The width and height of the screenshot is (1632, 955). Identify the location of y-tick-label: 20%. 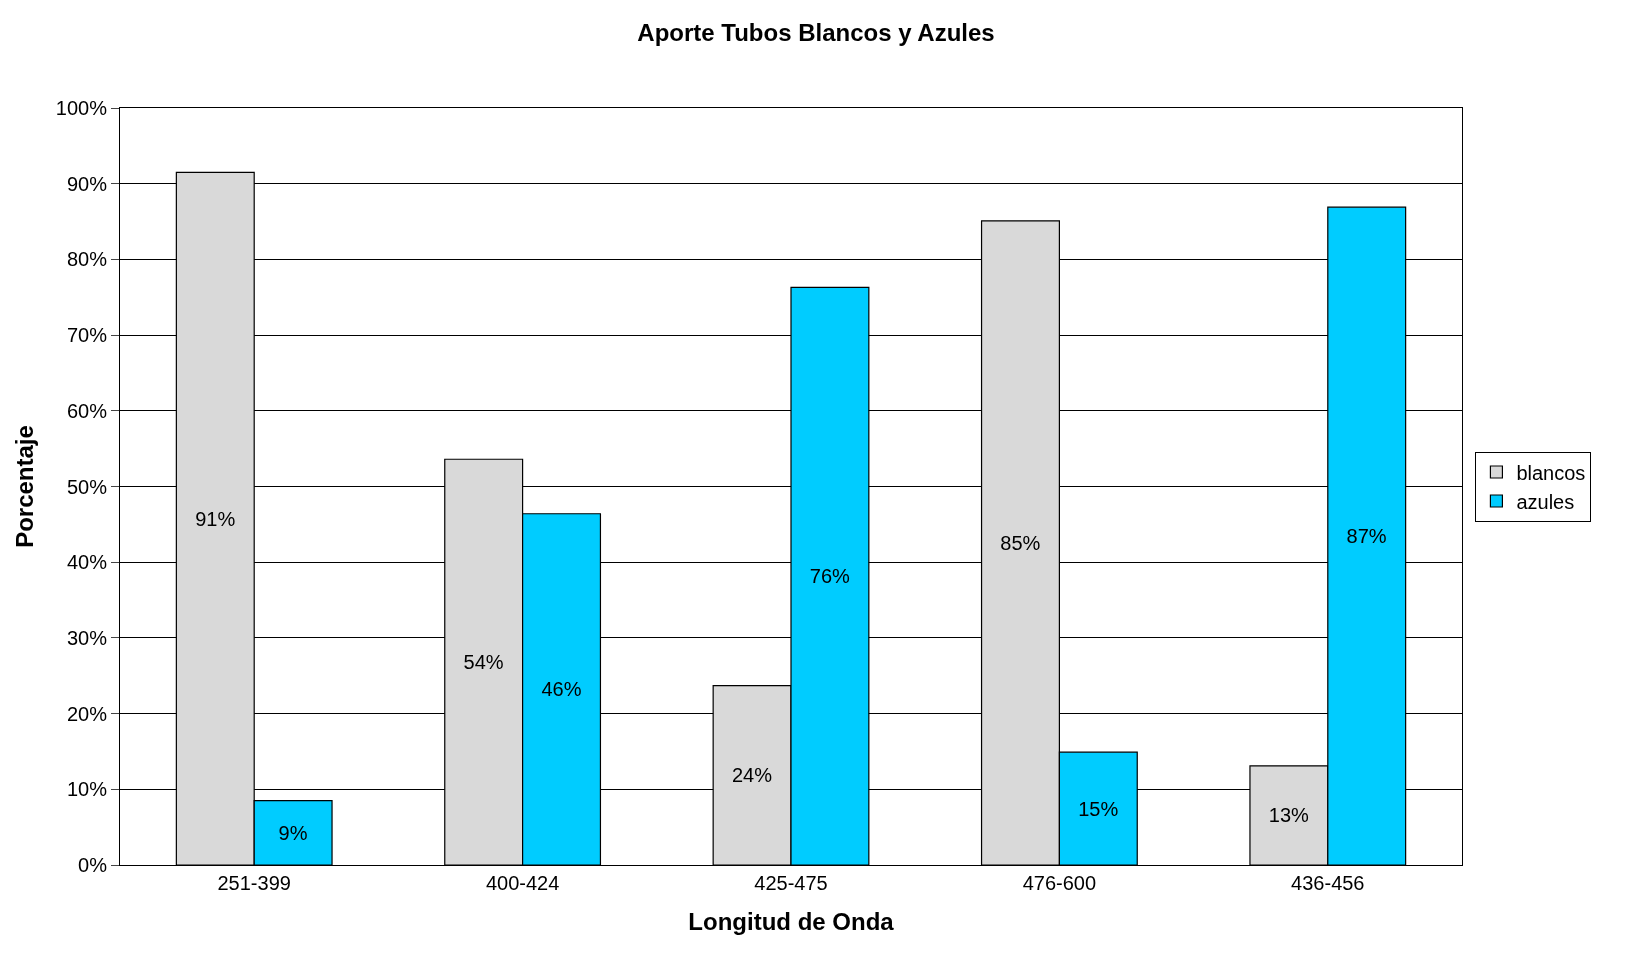
(87, 713).